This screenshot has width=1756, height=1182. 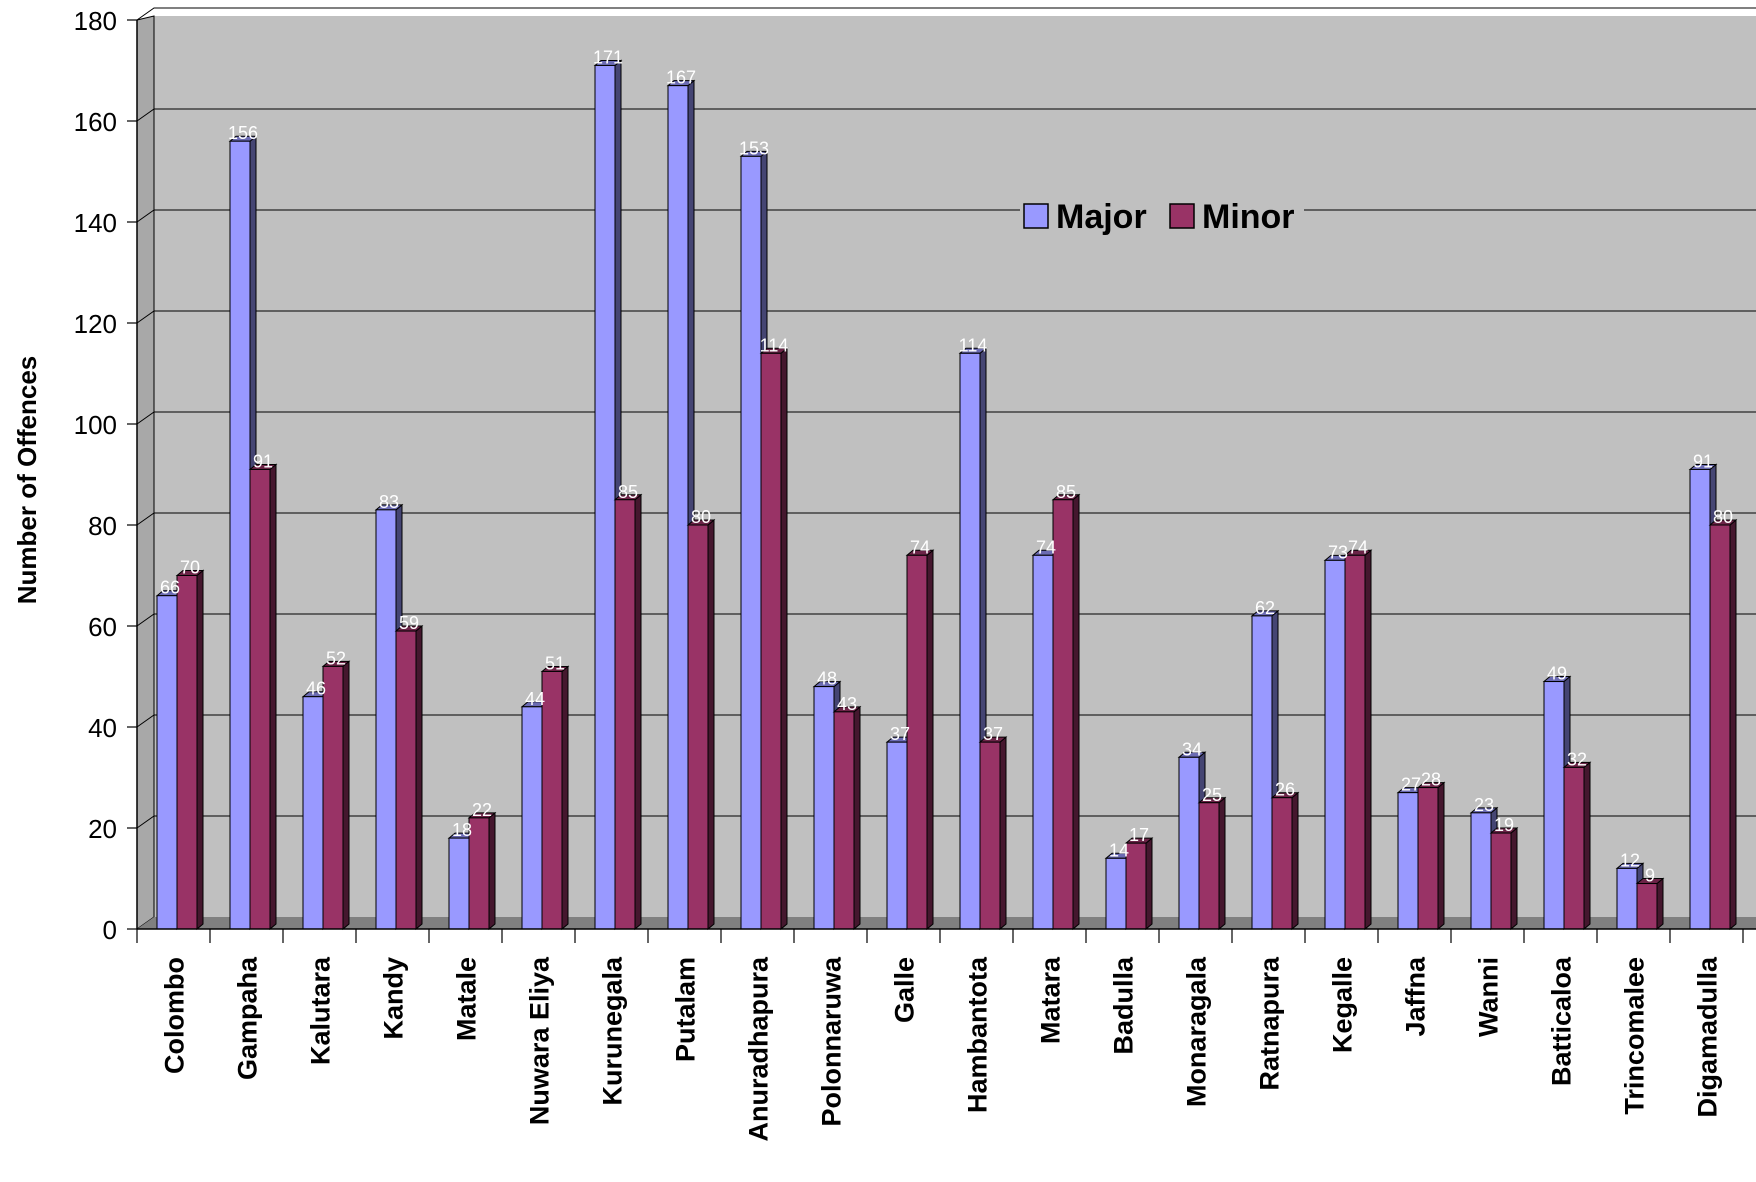 I want to click on x-tick-label: Batticaloa, so click(x=1562, y=1021).